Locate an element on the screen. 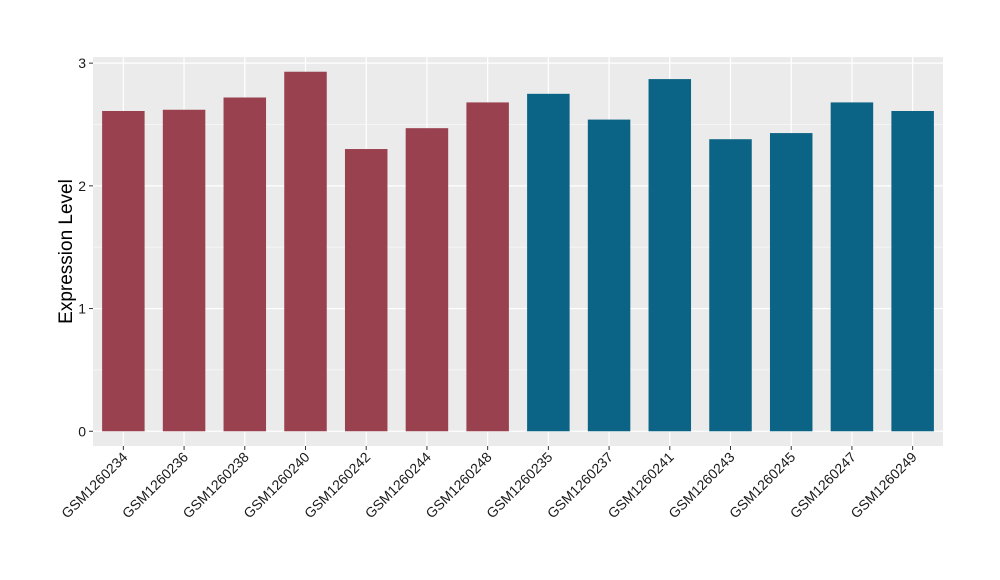 This screenshot has width=1000, height=580. bar-GSM1260248 is located at coordinates (487, 267).